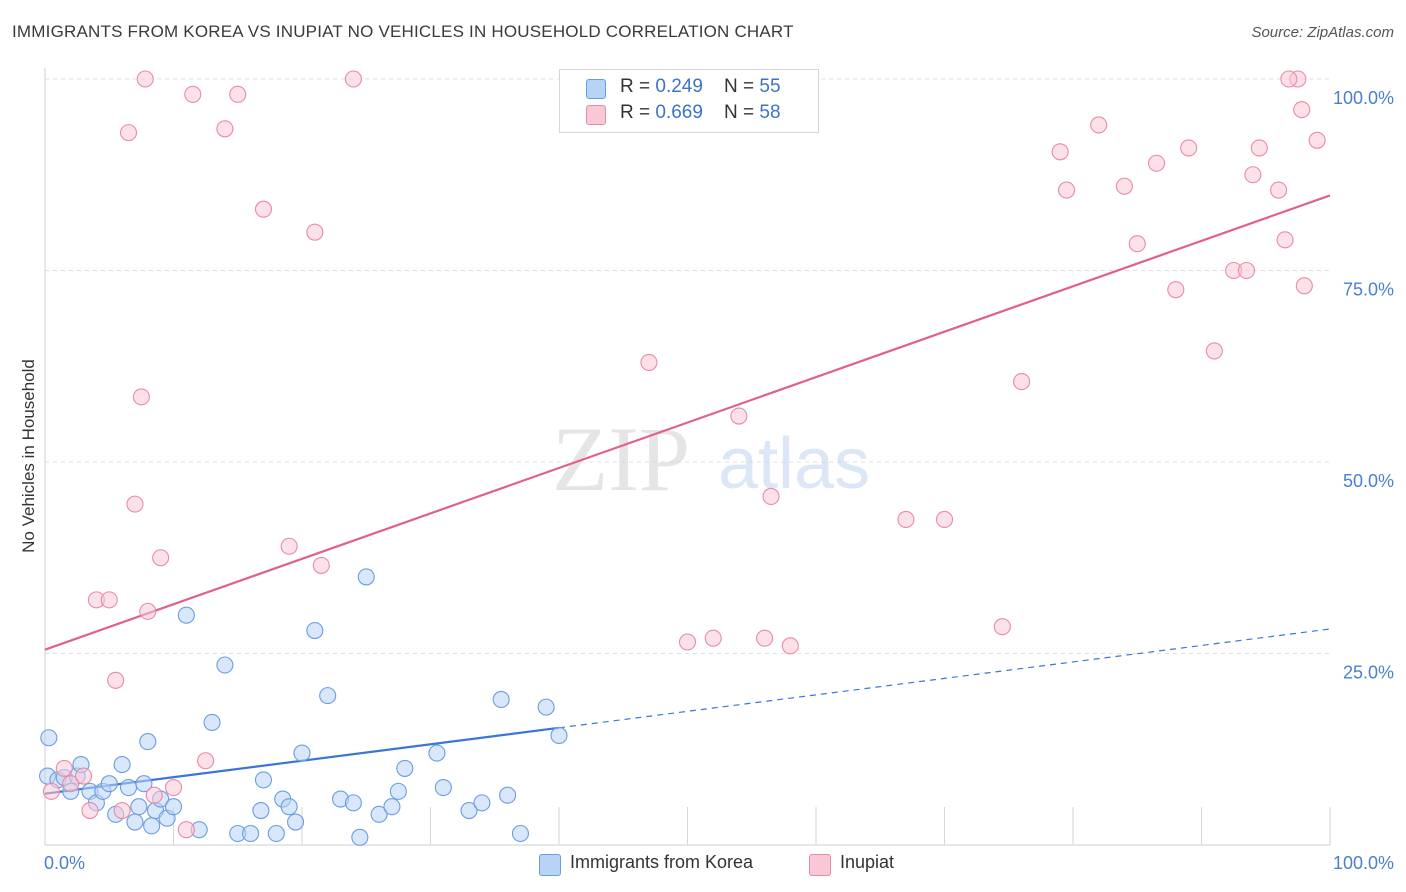 Image resolution: width=1406 pixels, height=892 pixels. I want to click on watermark-zip: ZIP, so click(621, 459).